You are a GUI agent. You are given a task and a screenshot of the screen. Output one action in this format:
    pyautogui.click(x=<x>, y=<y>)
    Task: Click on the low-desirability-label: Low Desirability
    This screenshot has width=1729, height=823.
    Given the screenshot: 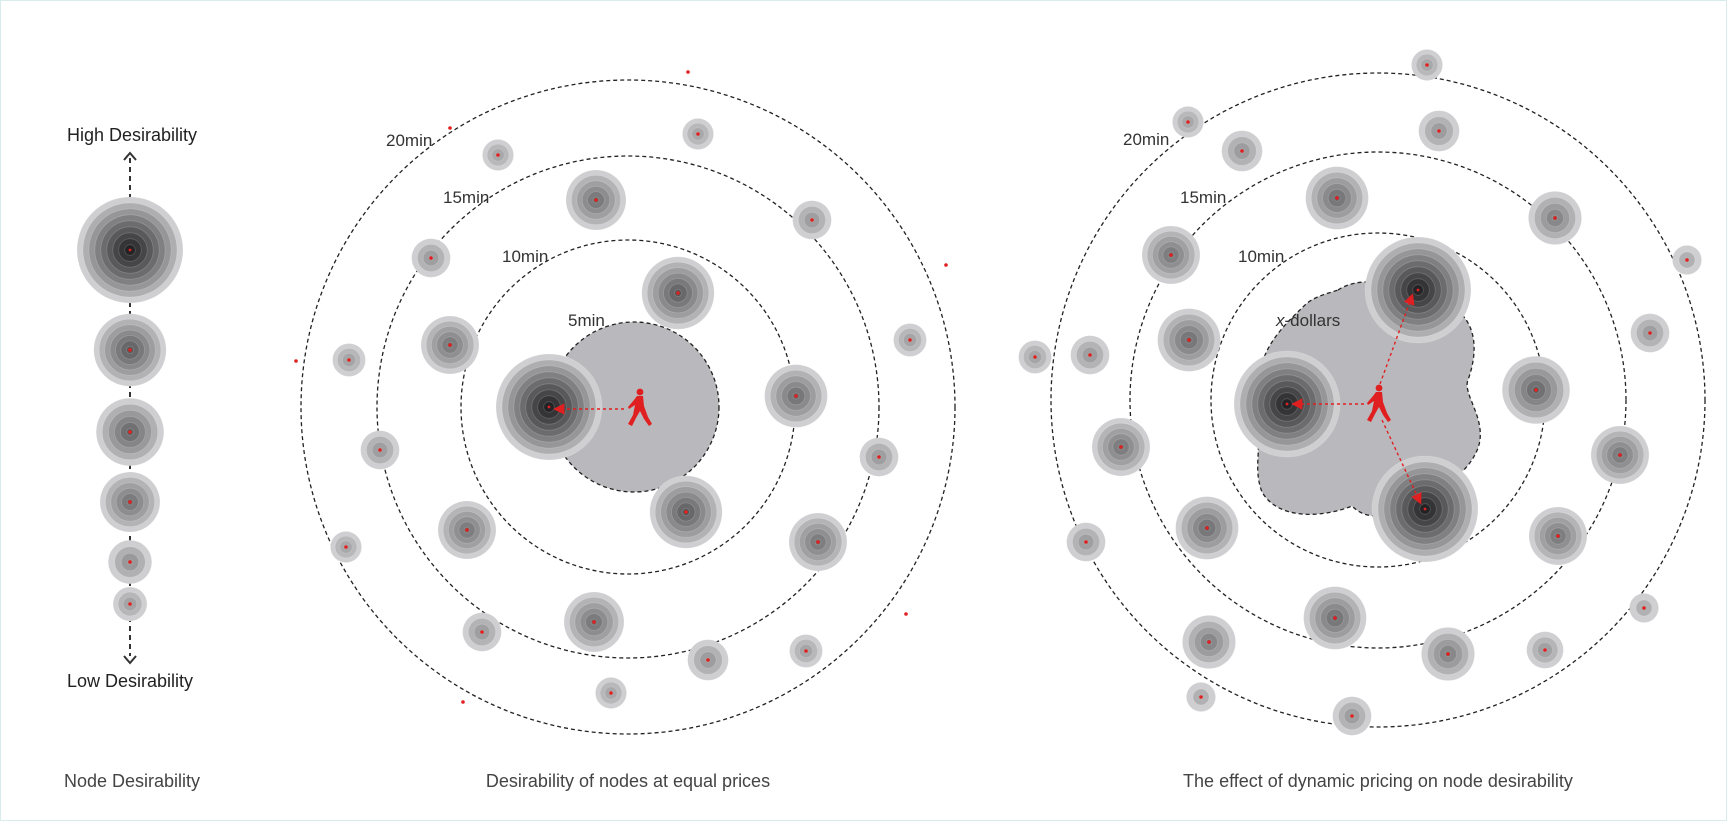 What is the action you would take?
    pyautogui.click(x=130, y=681)
    